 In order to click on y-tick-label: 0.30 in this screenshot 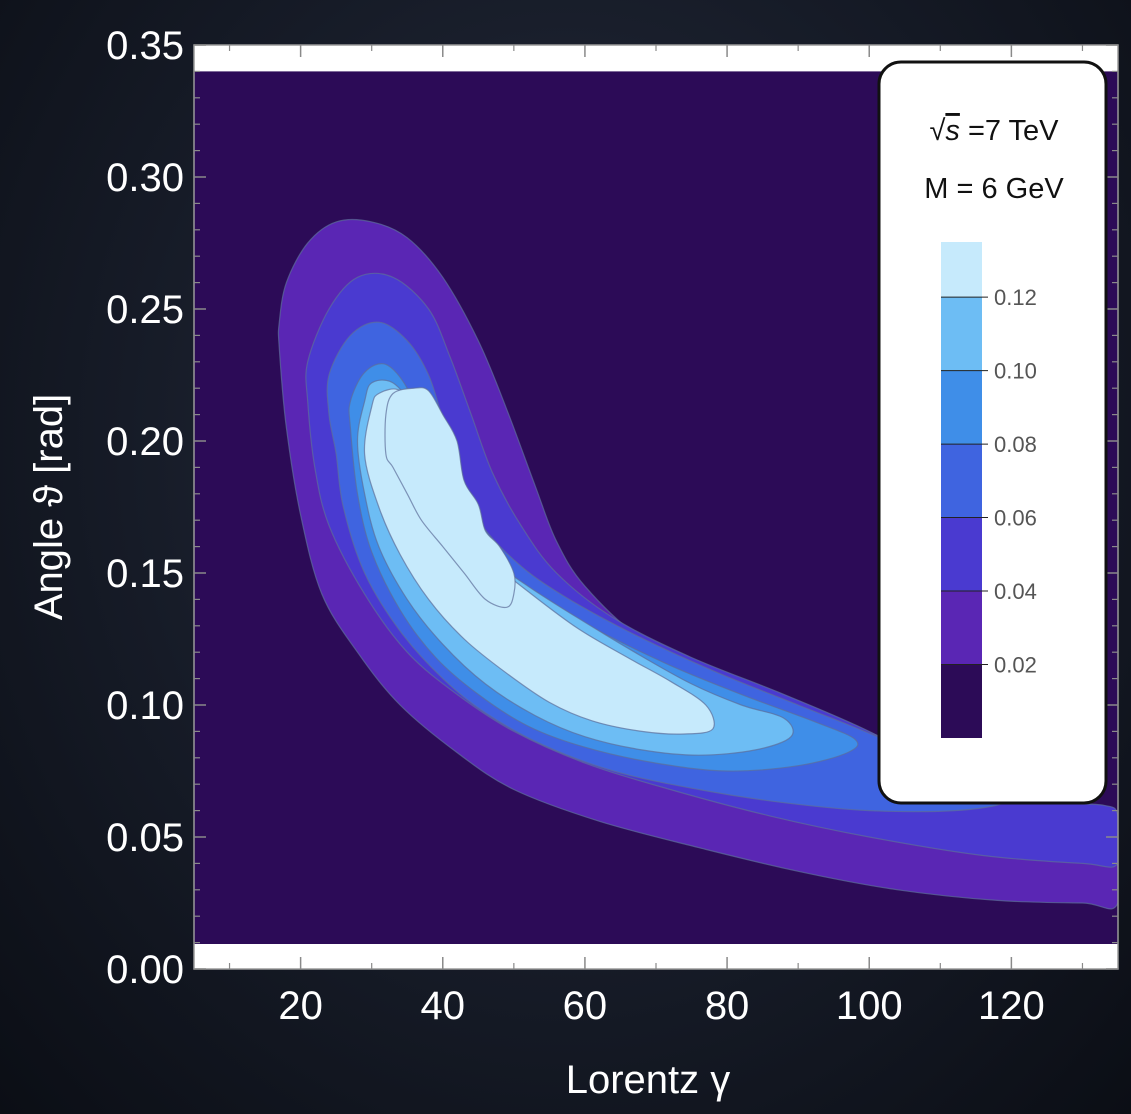, I will do `click(145, 178)`.